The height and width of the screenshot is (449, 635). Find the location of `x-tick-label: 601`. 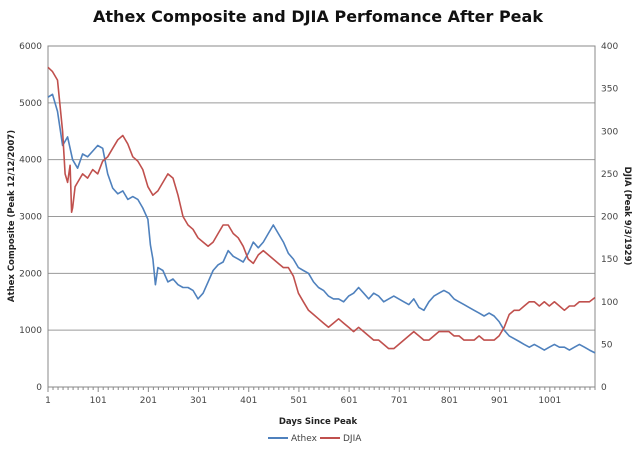

x-tick-label: 601 is located at coordinates (349, 401).